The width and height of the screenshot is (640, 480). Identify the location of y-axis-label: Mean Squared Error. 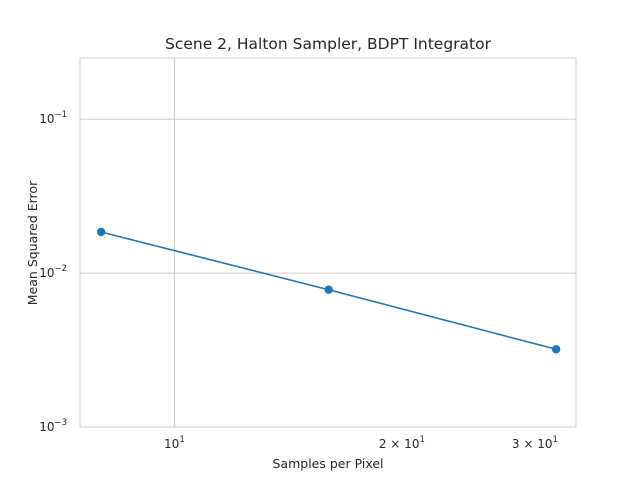
(32, 242).